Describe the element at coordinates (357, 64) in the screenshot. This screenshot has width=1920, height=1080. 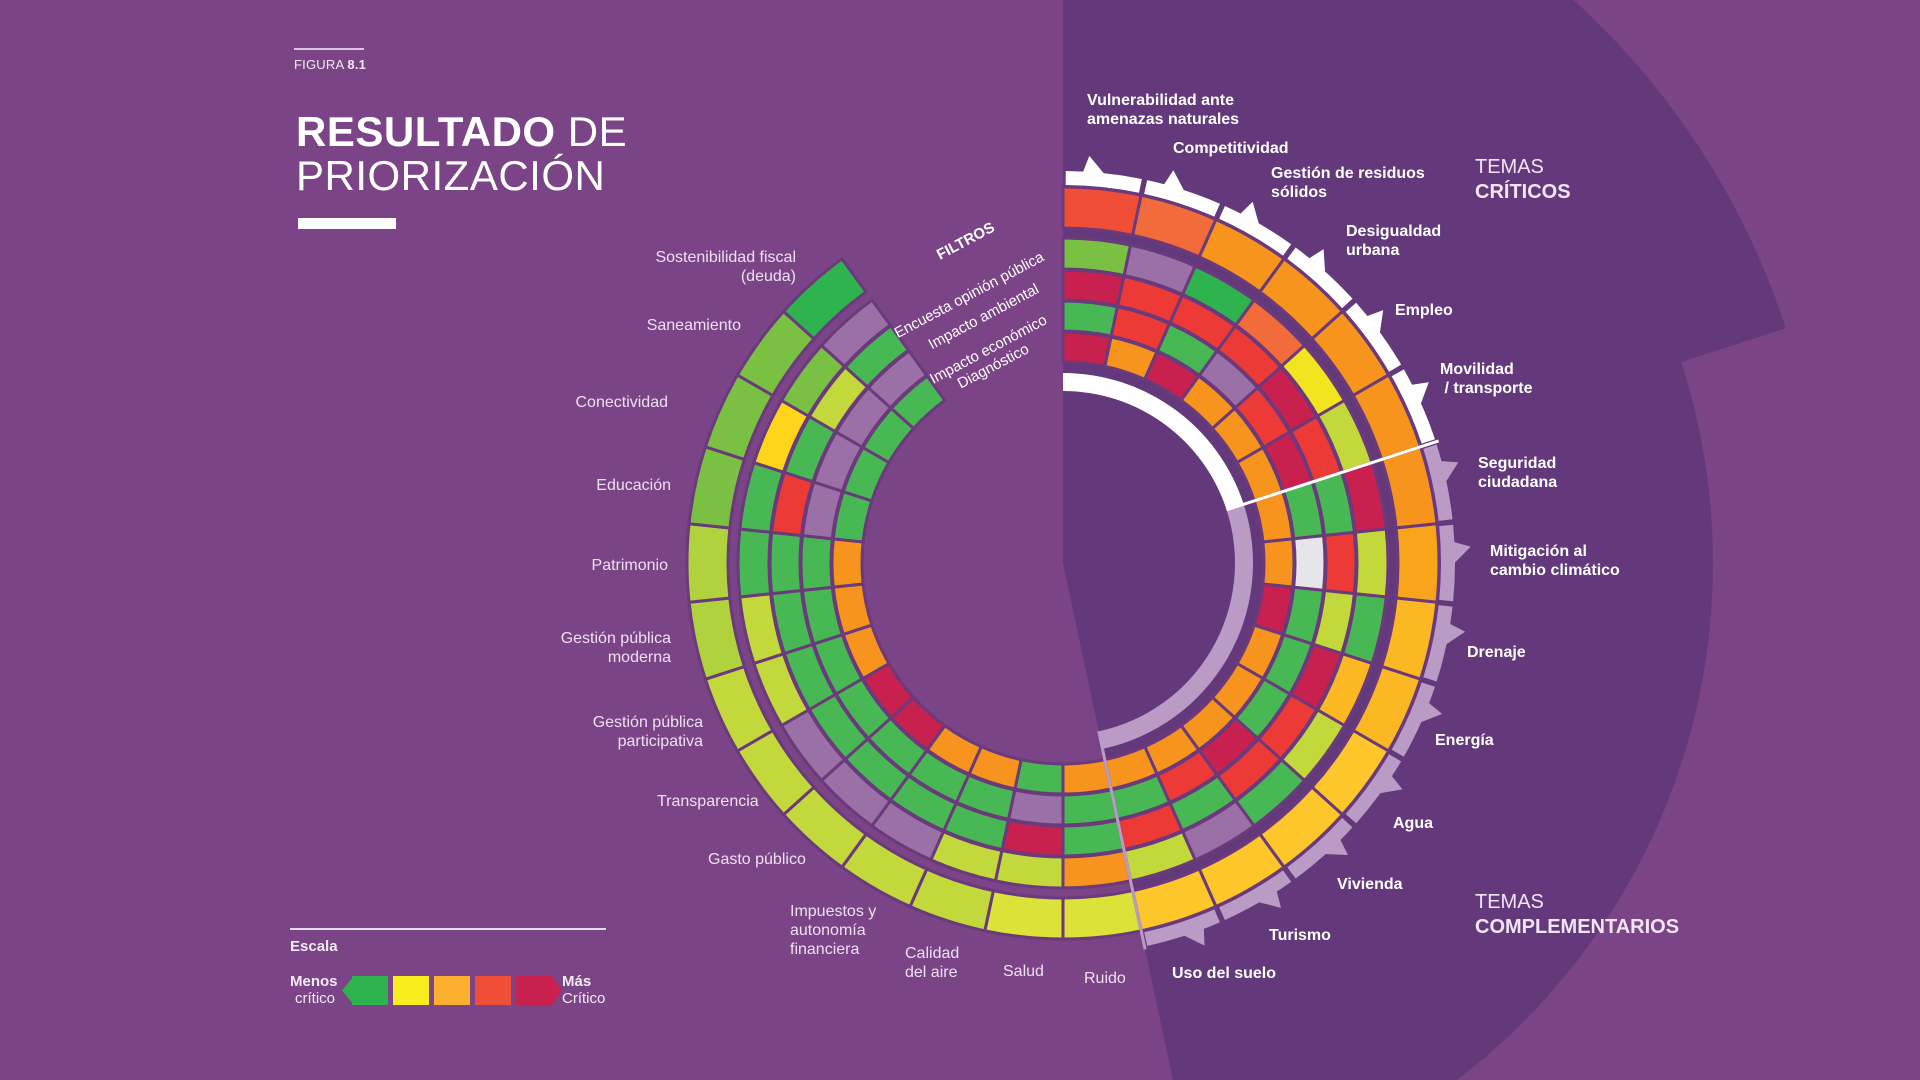
I see `figure-number: 8.1` at that location.